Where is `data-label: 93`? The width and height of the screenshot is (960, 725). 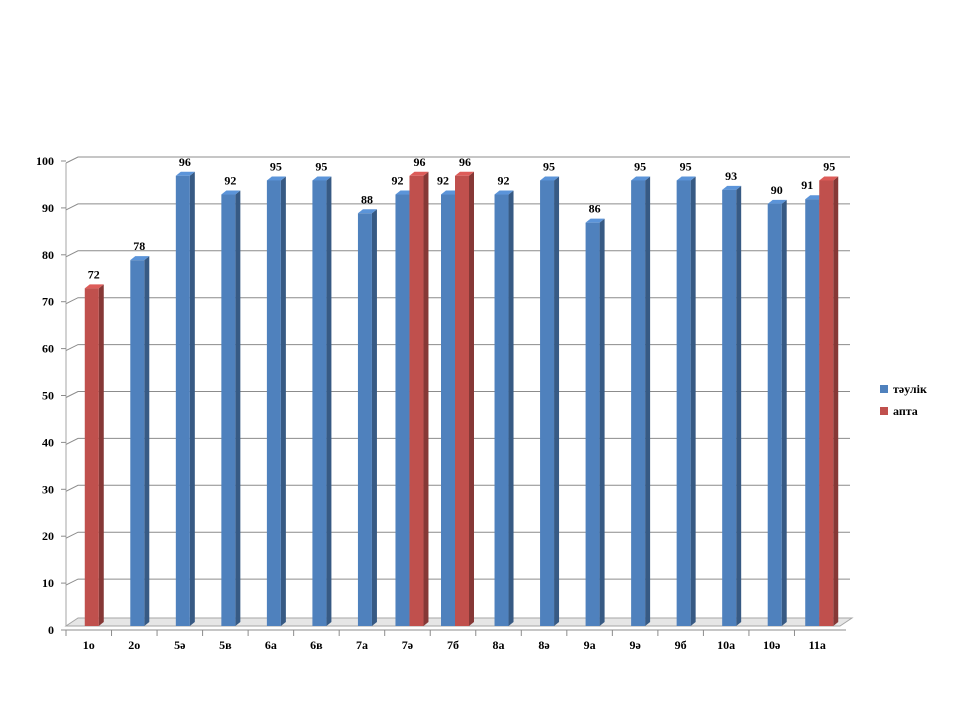 data-label: 93 is located at coordinates (731, 176).